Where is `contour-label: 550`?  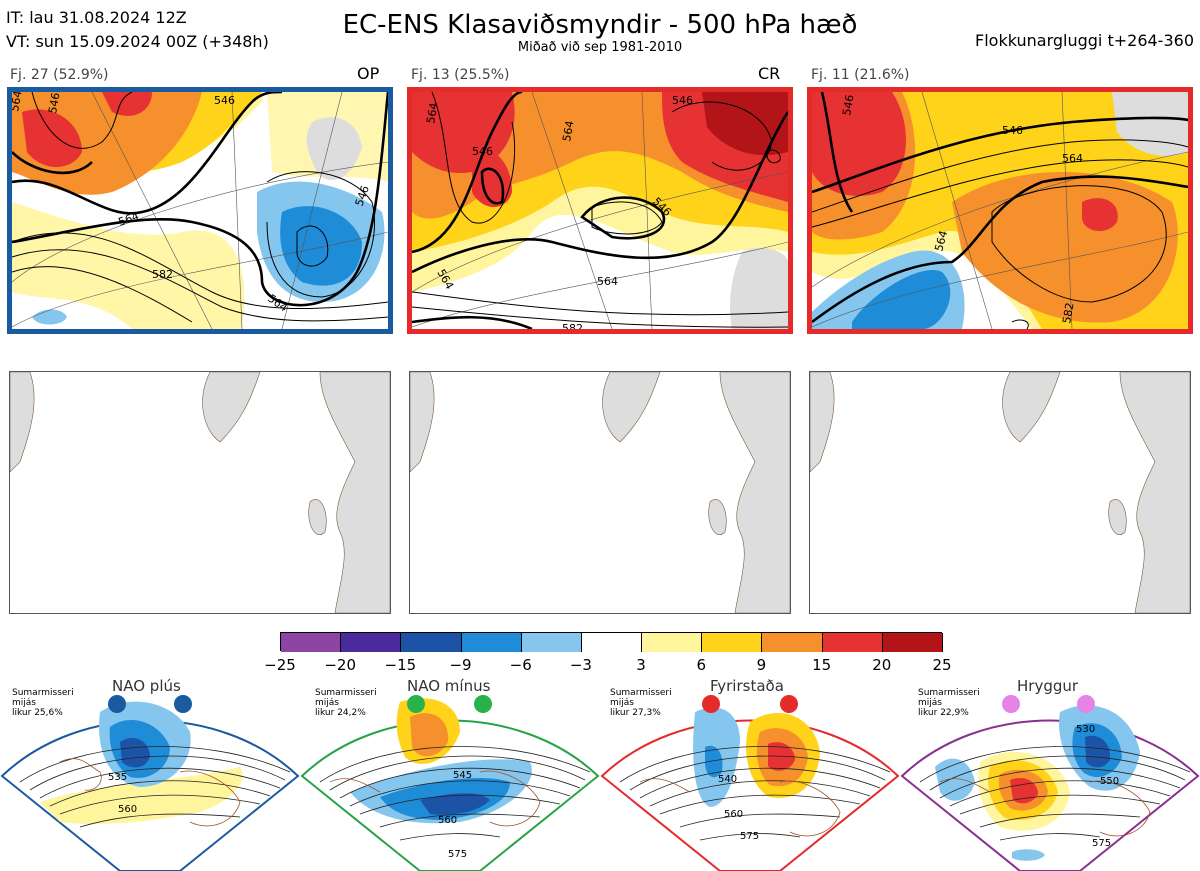
contour-label: 550 is located at coordinates (1109, 781).